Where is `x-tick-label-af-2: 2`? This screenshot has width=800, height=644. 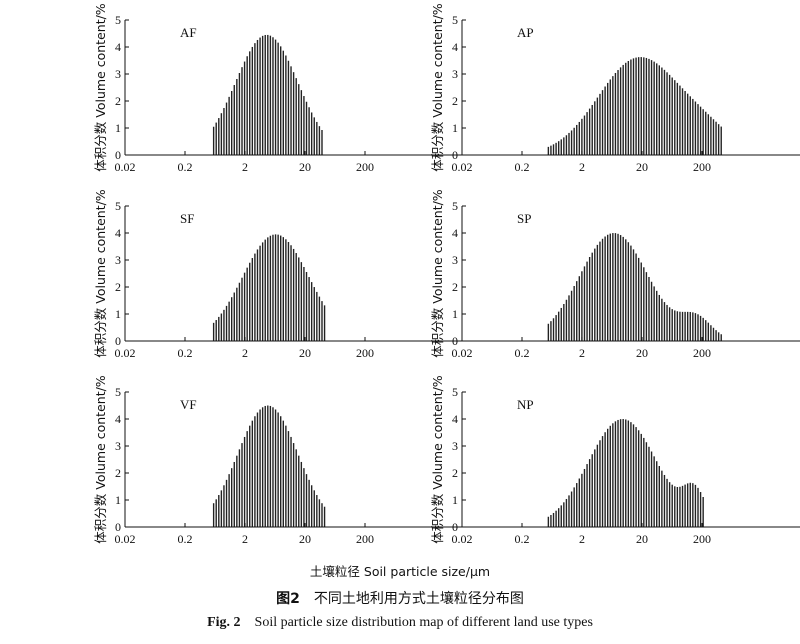 x-tick-label-af-2: 2 is located at coordinates (245, 167).